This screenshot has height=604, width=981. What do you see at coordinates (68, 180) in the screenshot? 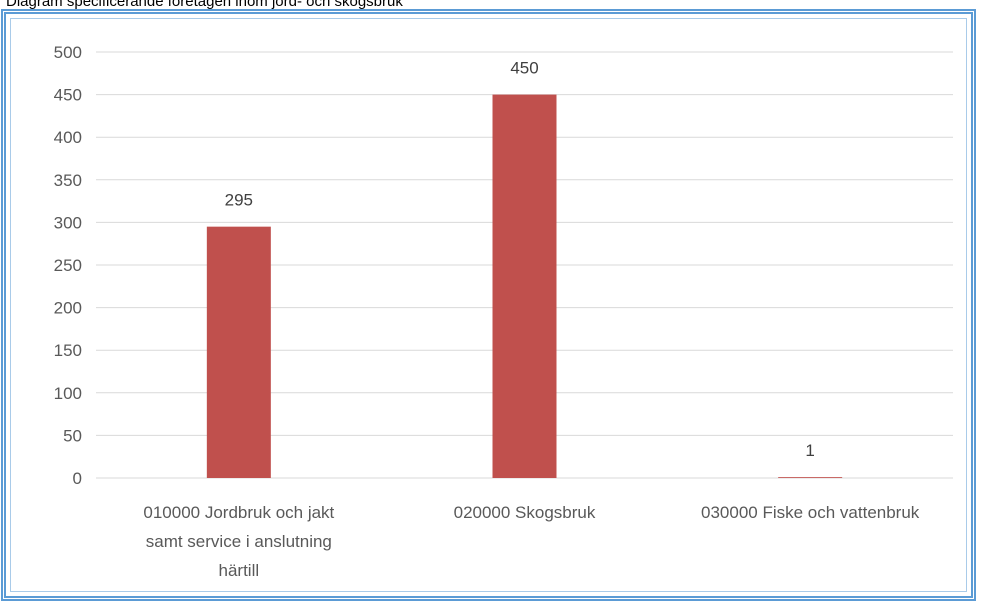
I see `y-tick-label-350: 350` at bounding box center [68, 180].